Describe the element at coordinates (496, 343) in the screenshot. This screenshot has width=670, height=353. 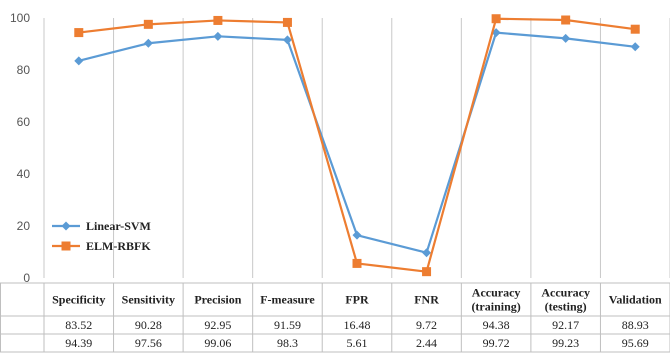
I see `data-label: 99.72` at that location.